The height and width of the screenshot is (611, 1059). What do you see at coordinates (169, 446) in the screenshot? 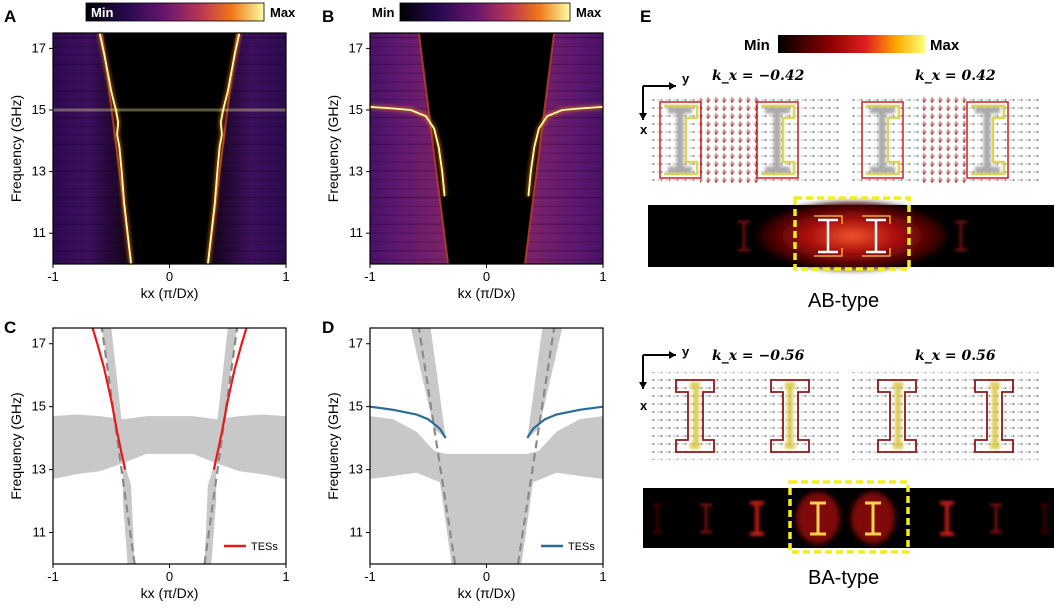
I see `plot-content-C` at bounding box center [169, 446].